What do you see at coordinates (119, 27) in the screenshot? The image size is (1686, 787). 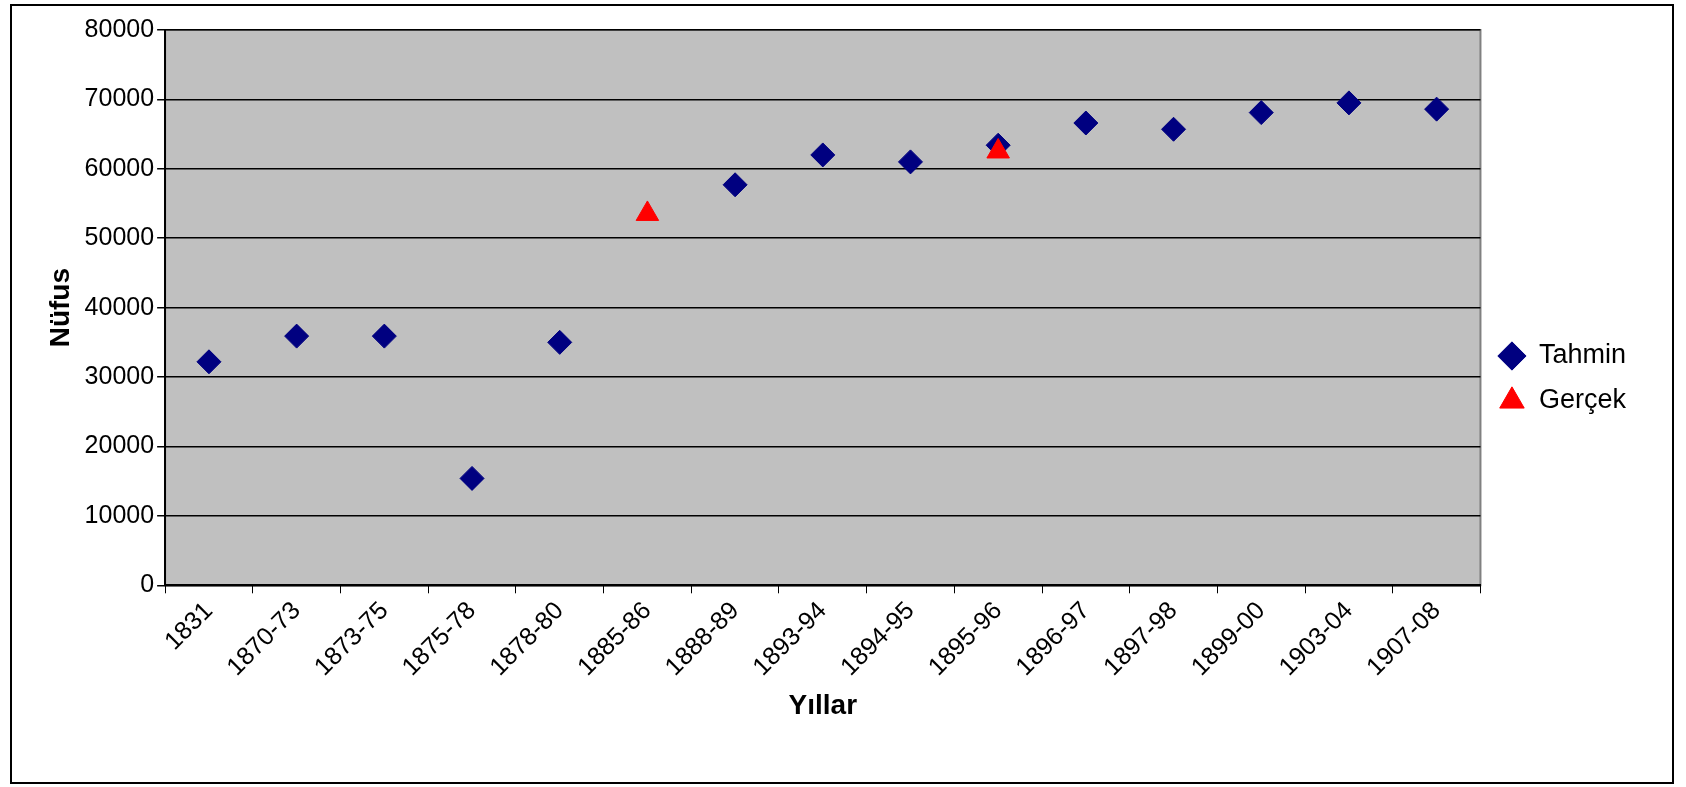 I see `y-tick-label: 80000` at bounding box center [119, 27].